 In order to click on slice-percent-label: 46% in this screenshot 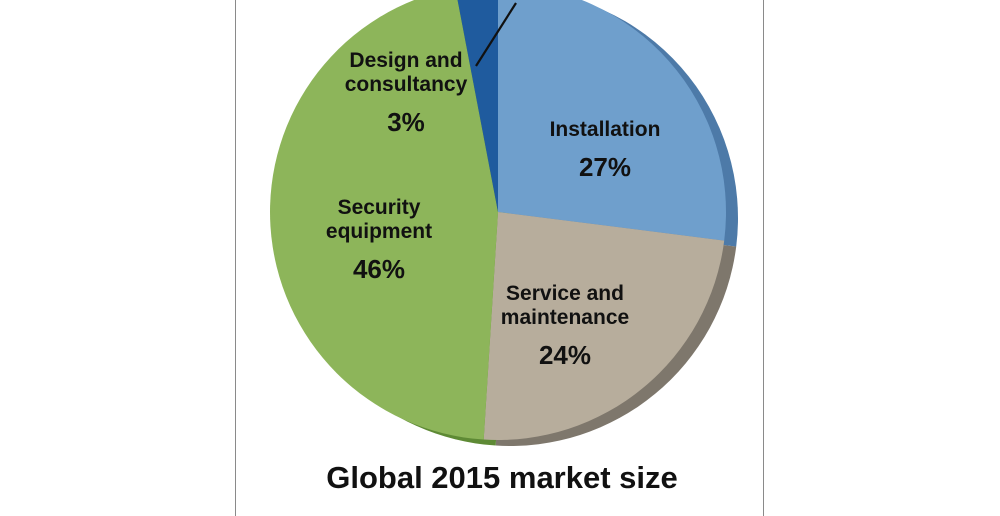, I will do `click(379, 269)`.